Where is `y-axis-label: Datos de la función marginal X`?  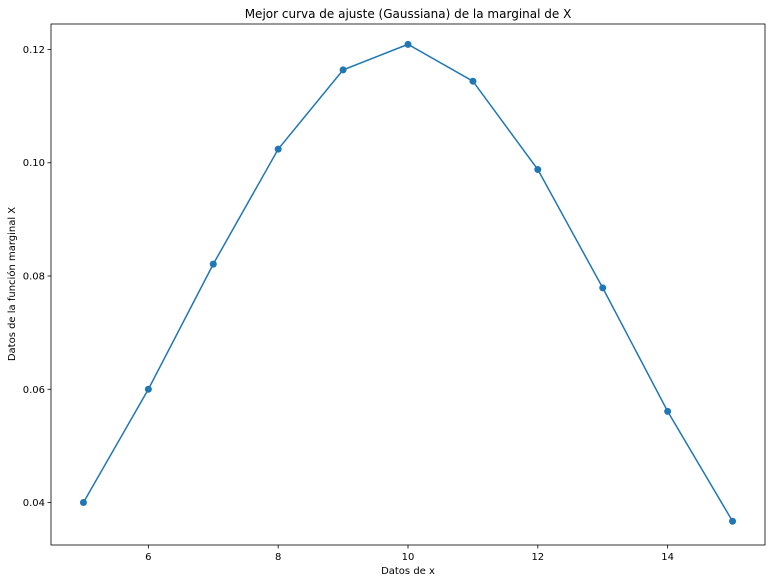 y-axis-label: Datos de la función marginal X is located at coordinates (12, 284).